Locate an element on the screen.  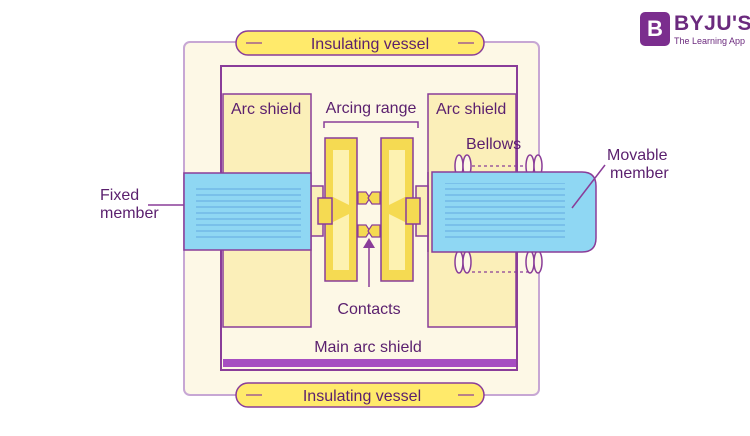
fixed-member-connector is located at coordinates (321, 211).